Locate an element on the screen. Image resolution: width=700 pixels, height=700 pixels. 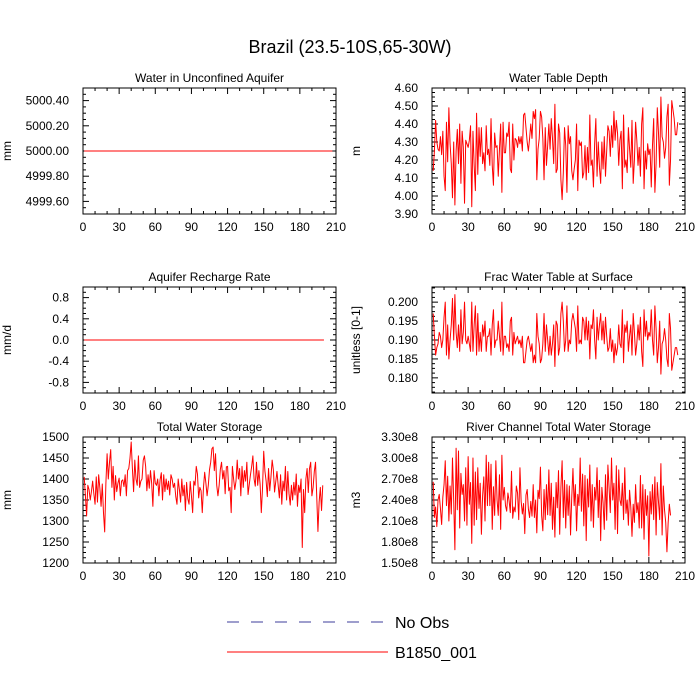
y-tick-label: 0.190 is located at coordinates (403, 340).